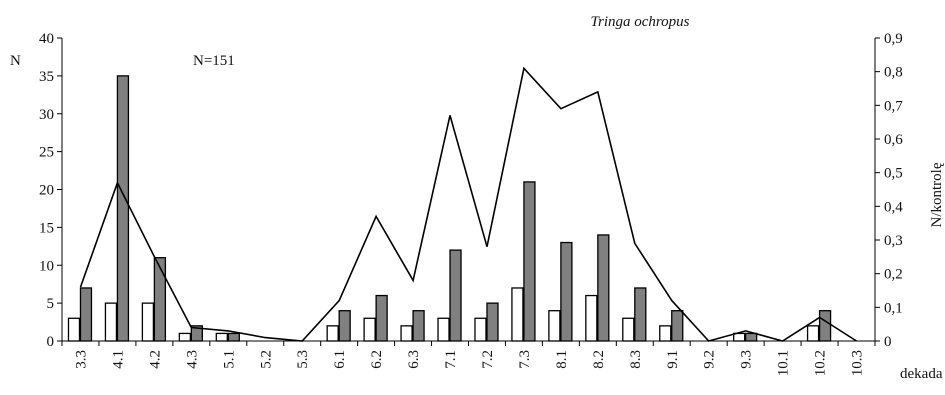 This screenshot has width=945, height=395. I want to click on y-right-tick-label: 0,7, so click(893, 106).